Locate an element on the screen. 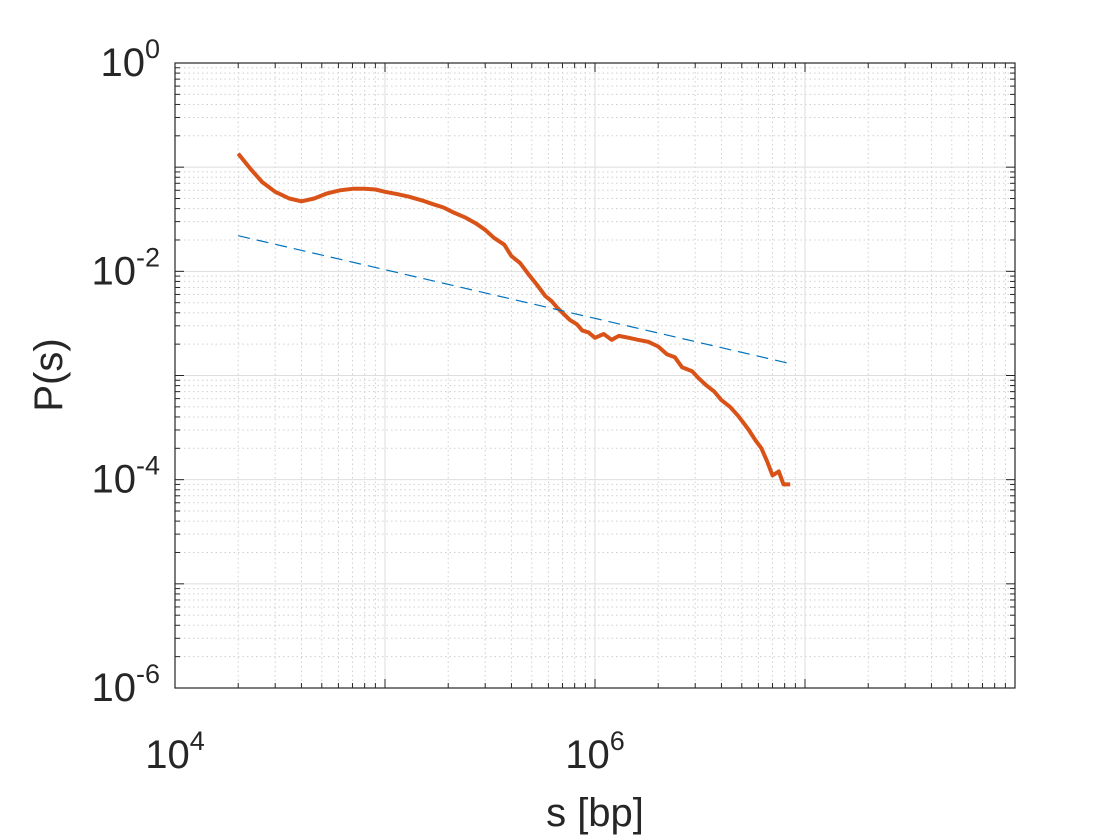  x-tick-label: 10⁴ is located at coordinates (175, 751).